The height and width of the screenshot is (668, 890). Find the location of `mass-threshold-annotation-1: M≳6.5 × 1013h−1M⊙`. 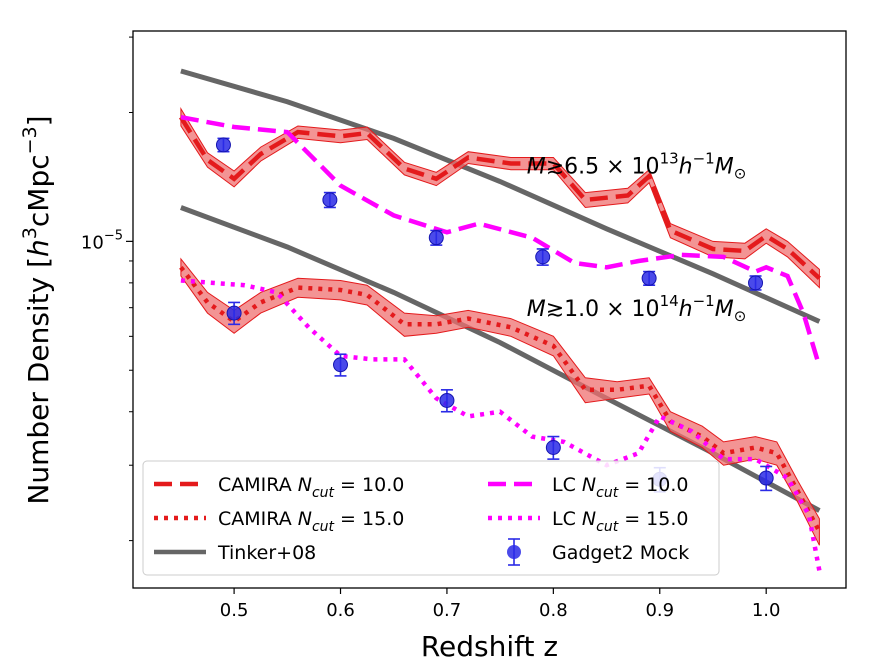

mass-threshold-annotation-1: M≳6.5 × 1013h−1M⊙ is located at coordinates (637, 166).